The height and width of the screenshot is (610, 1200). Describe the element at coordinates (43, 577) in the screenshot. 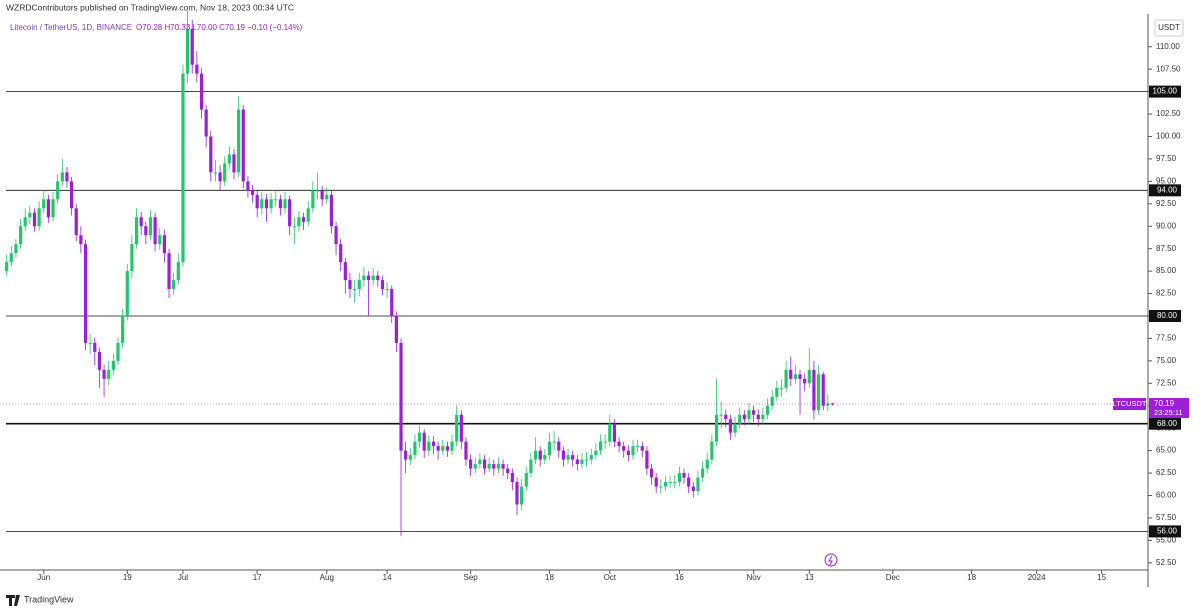

I see `x-tick-label: Jun` at that location.